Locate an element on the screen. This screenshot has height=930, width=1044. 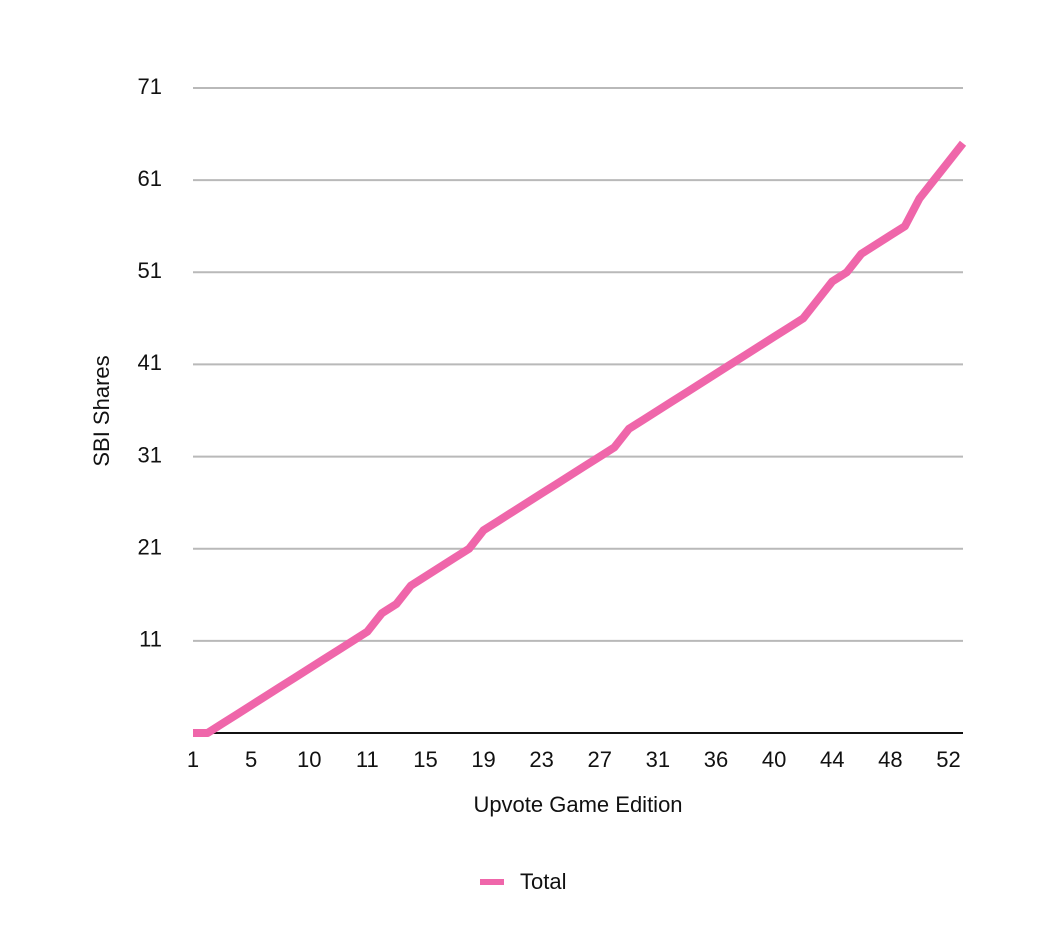
y-tick-label: 31 is located at coordinates (150, 454).